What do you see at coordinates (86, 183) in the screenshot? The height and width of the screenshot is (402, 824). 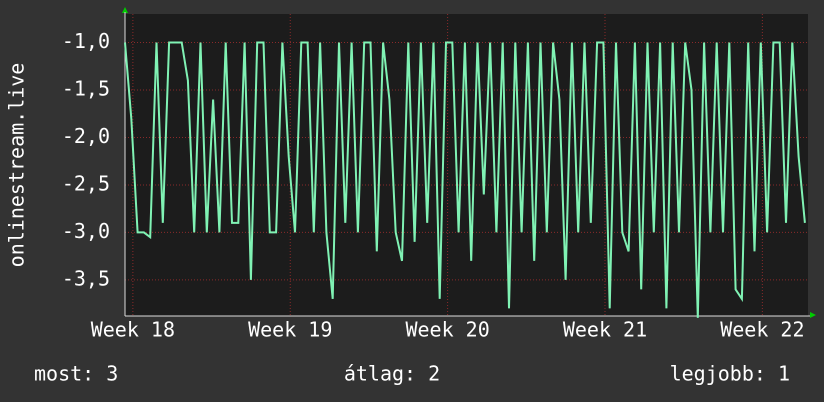 I see `y-tick-label: -2,5` at bounding box center [86, 183].